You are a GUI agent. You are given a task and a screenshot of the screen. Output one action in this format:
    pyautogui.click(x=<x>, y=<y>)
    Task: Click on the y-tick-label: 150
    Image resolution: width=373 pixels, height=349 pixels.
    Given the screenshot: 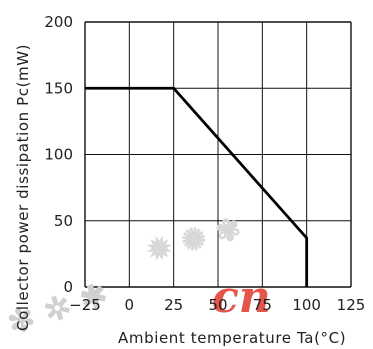 What is the action you would take?
    pyautogui.click(x=58, y=88)
    